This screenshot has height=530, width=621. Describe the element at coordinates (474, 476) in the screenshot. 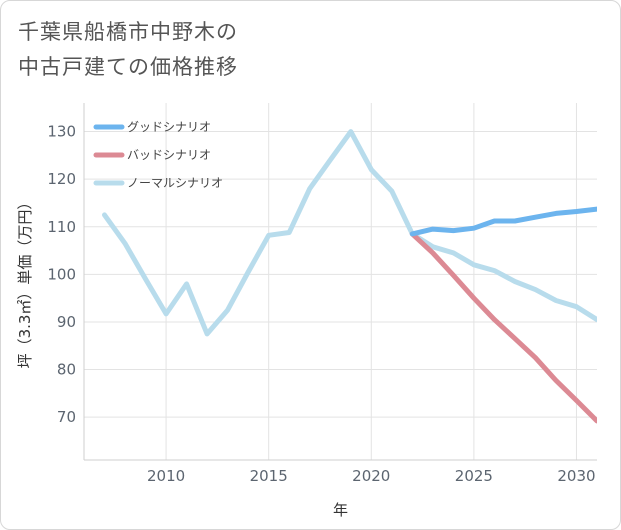

I see `x-tick-label: 2025` at that location.